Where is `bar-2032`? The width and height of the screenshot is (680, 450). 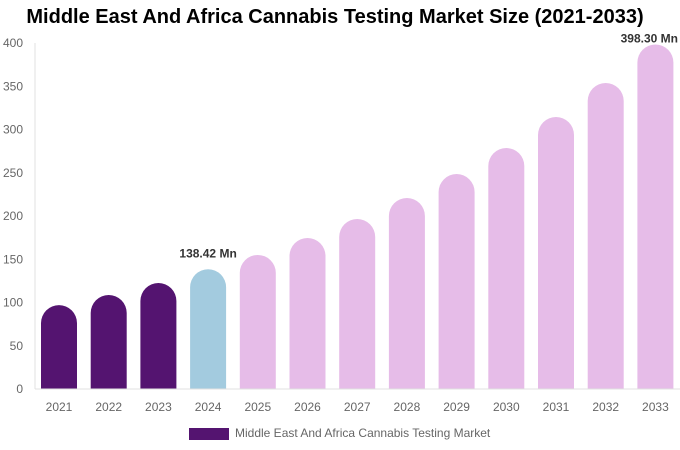 bar-2032 is located at coordinates (605, 235).